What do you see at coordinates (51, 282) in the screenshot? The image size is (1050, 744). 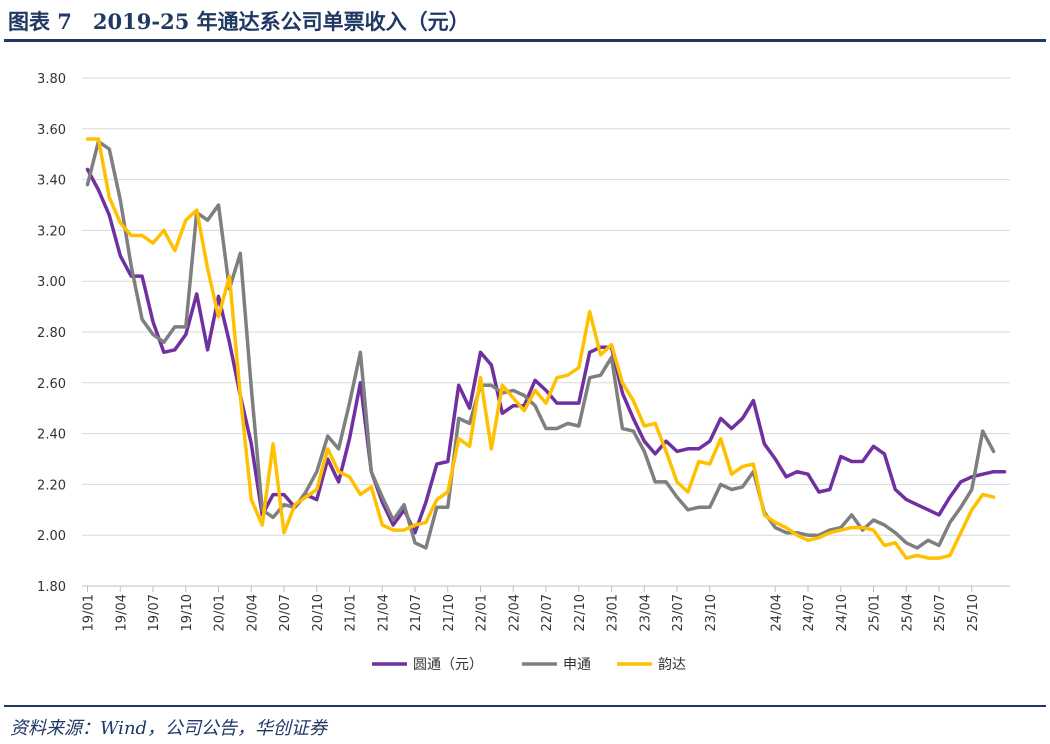 I see `y-tick-label: 3.00` at bounding box center [51, 282].